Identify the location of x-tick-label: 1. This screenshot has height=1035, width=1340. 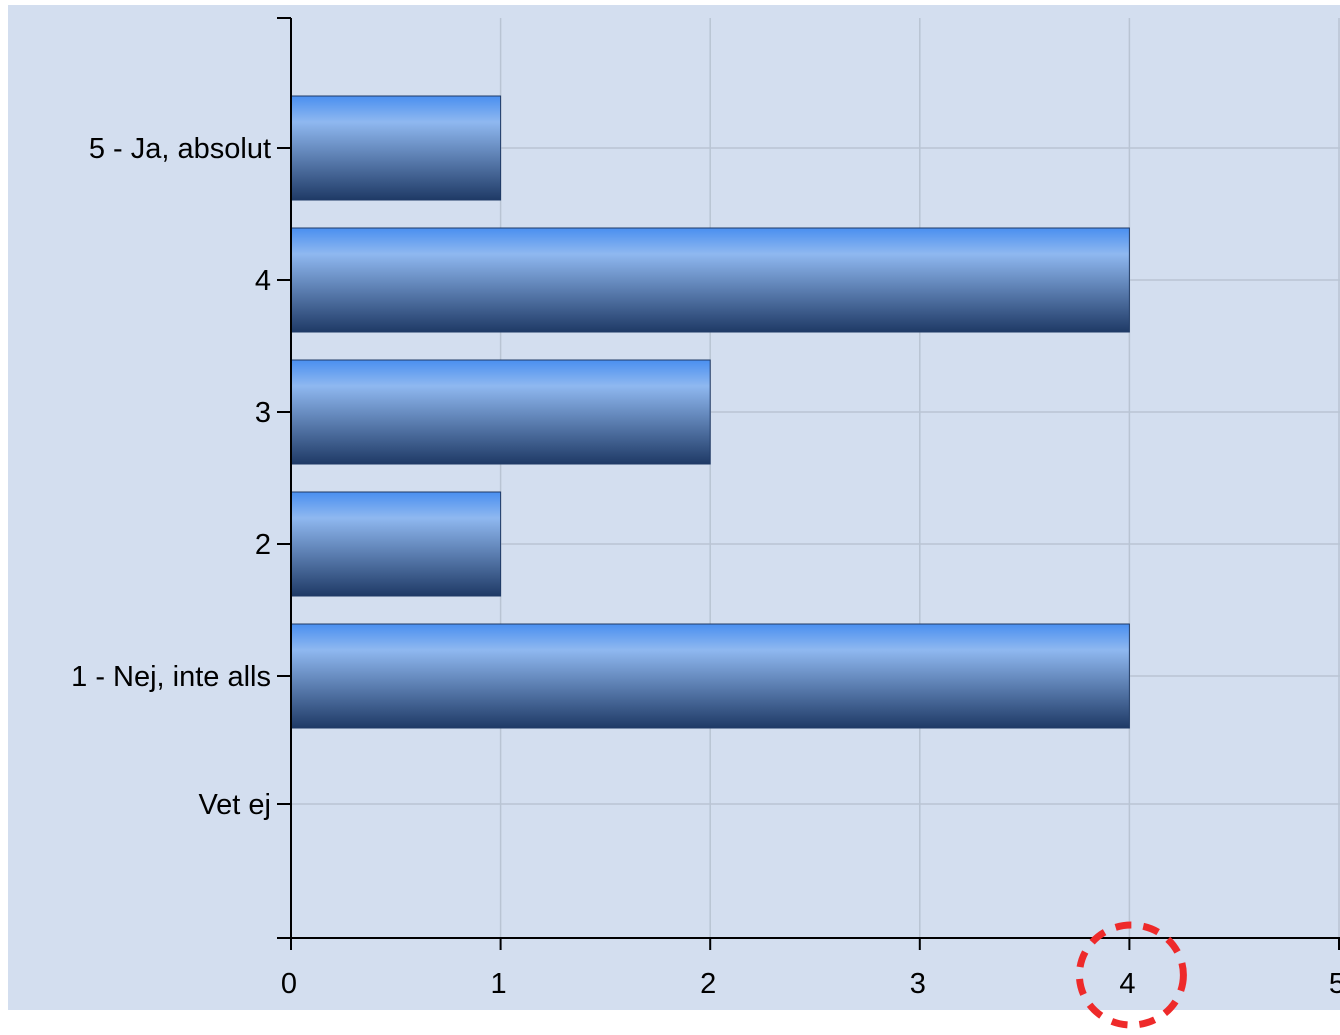
(499, 984).